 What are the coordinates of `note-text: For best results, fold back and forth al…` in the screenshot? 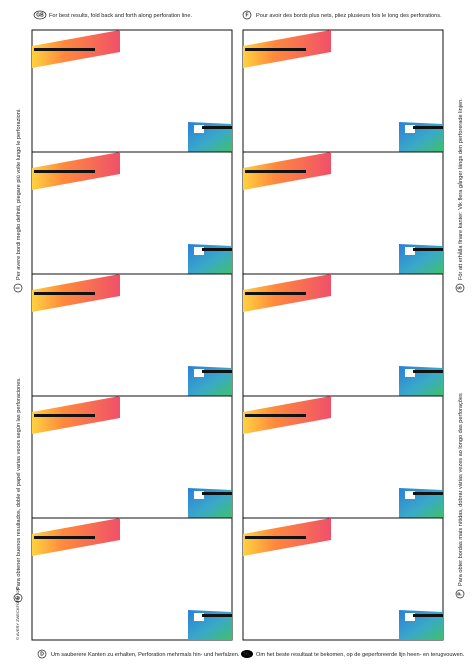 It's located at (120, 16).